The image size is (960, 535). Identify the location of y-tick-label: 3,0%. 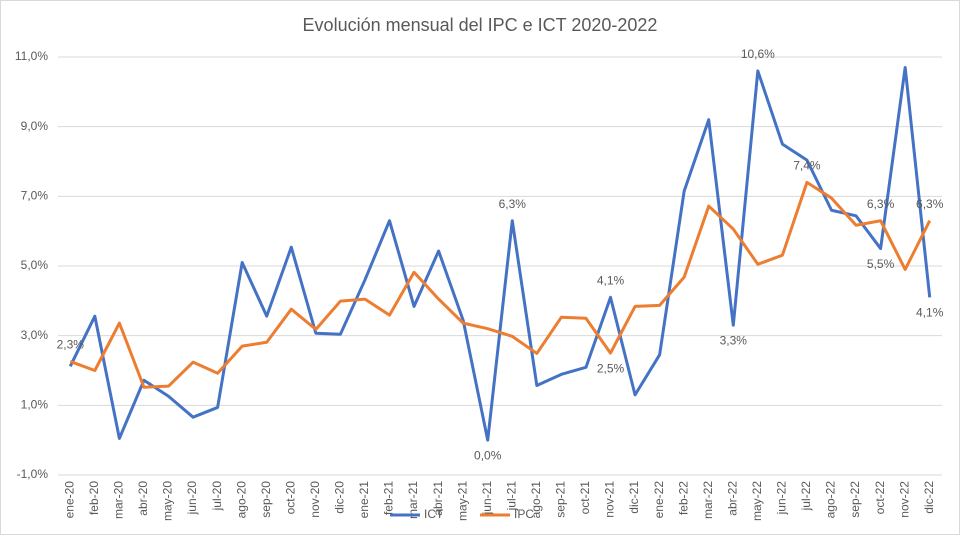
(35, 335).